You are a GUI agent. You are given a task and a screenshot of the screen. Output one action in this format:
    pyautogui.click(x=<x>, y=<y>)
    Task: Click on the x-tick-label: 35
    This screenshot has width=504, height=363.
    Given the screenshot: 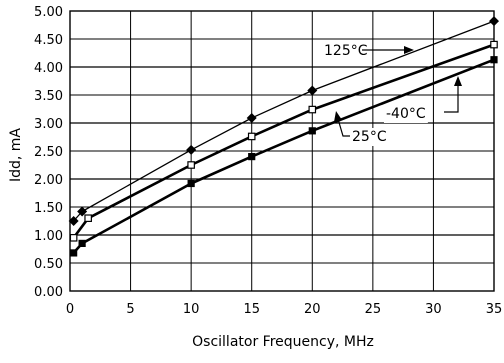 What is the action you would take?
    pyautogui.click(x=494, y=309)
    